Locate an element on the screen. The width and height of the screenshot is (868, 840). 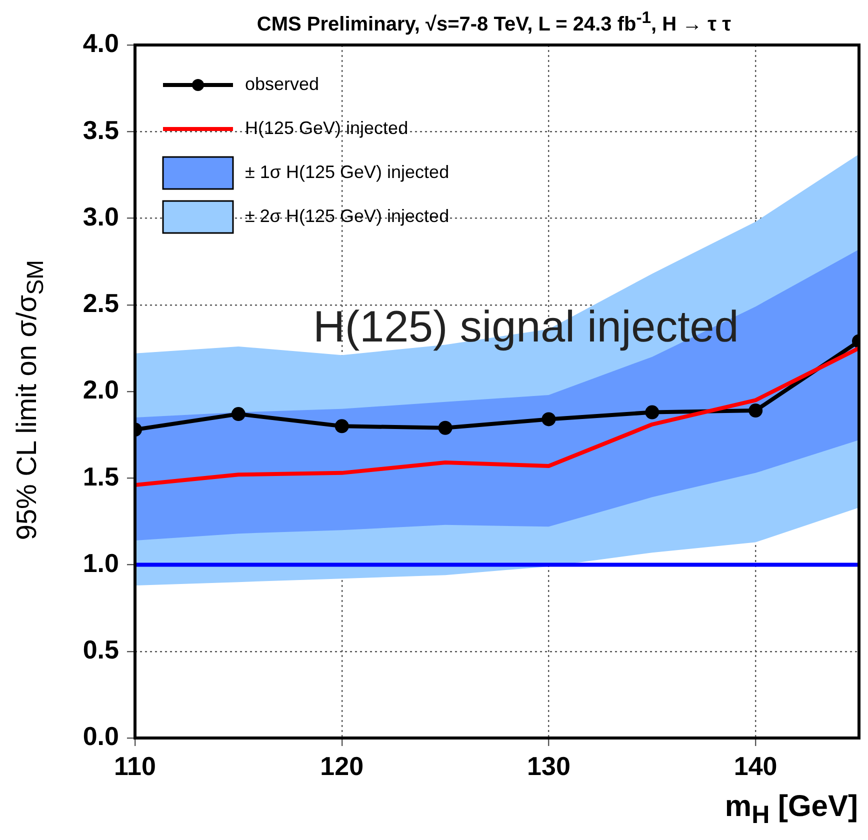
x-tick-label: 140 is located at coordinates (756, 765).